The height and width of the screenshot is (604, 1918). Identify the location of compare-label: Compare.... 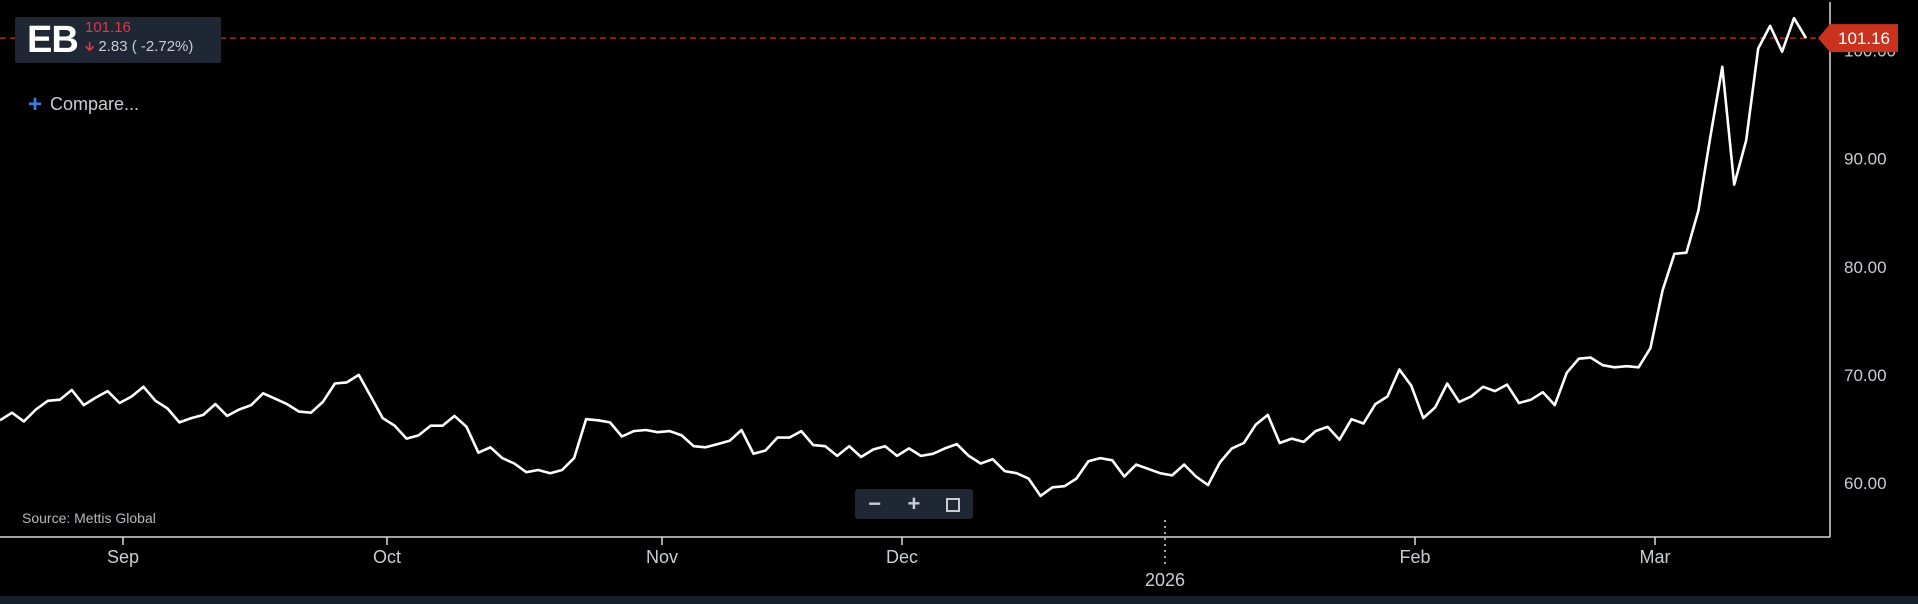
(95, 104).